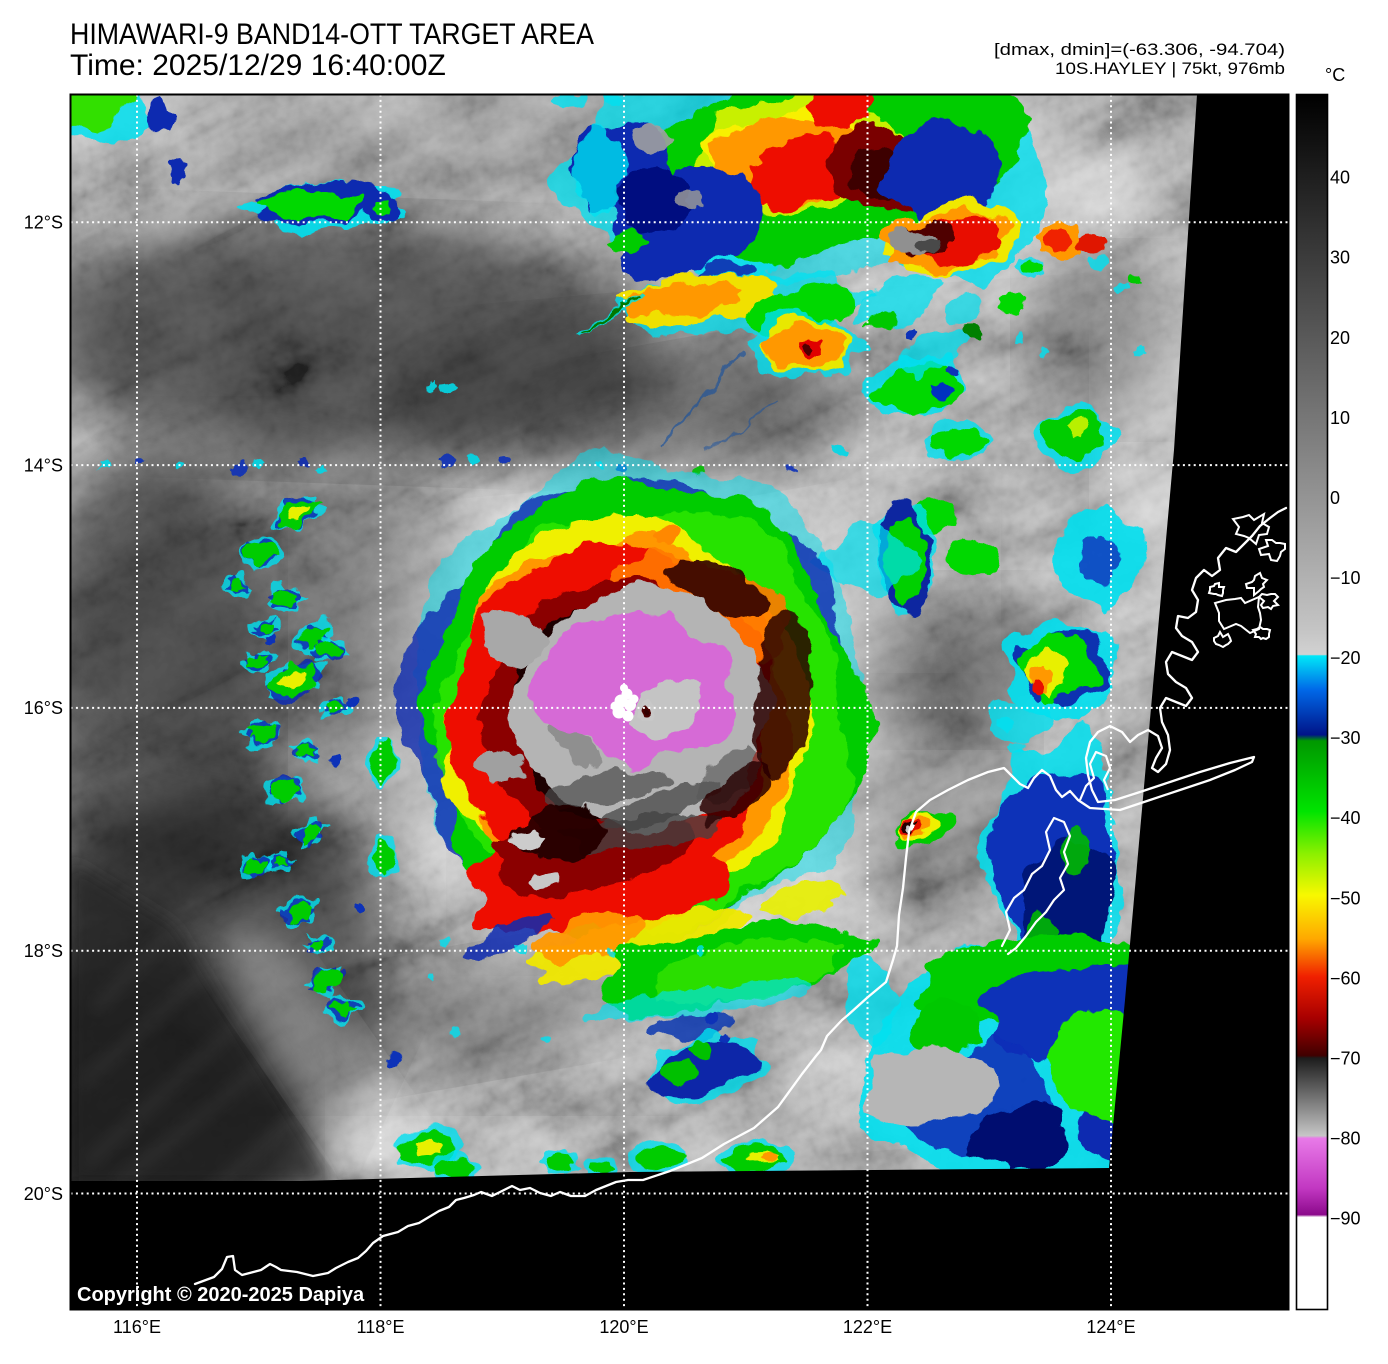  I want to click on svg-text: −40, so click(1345, 818).